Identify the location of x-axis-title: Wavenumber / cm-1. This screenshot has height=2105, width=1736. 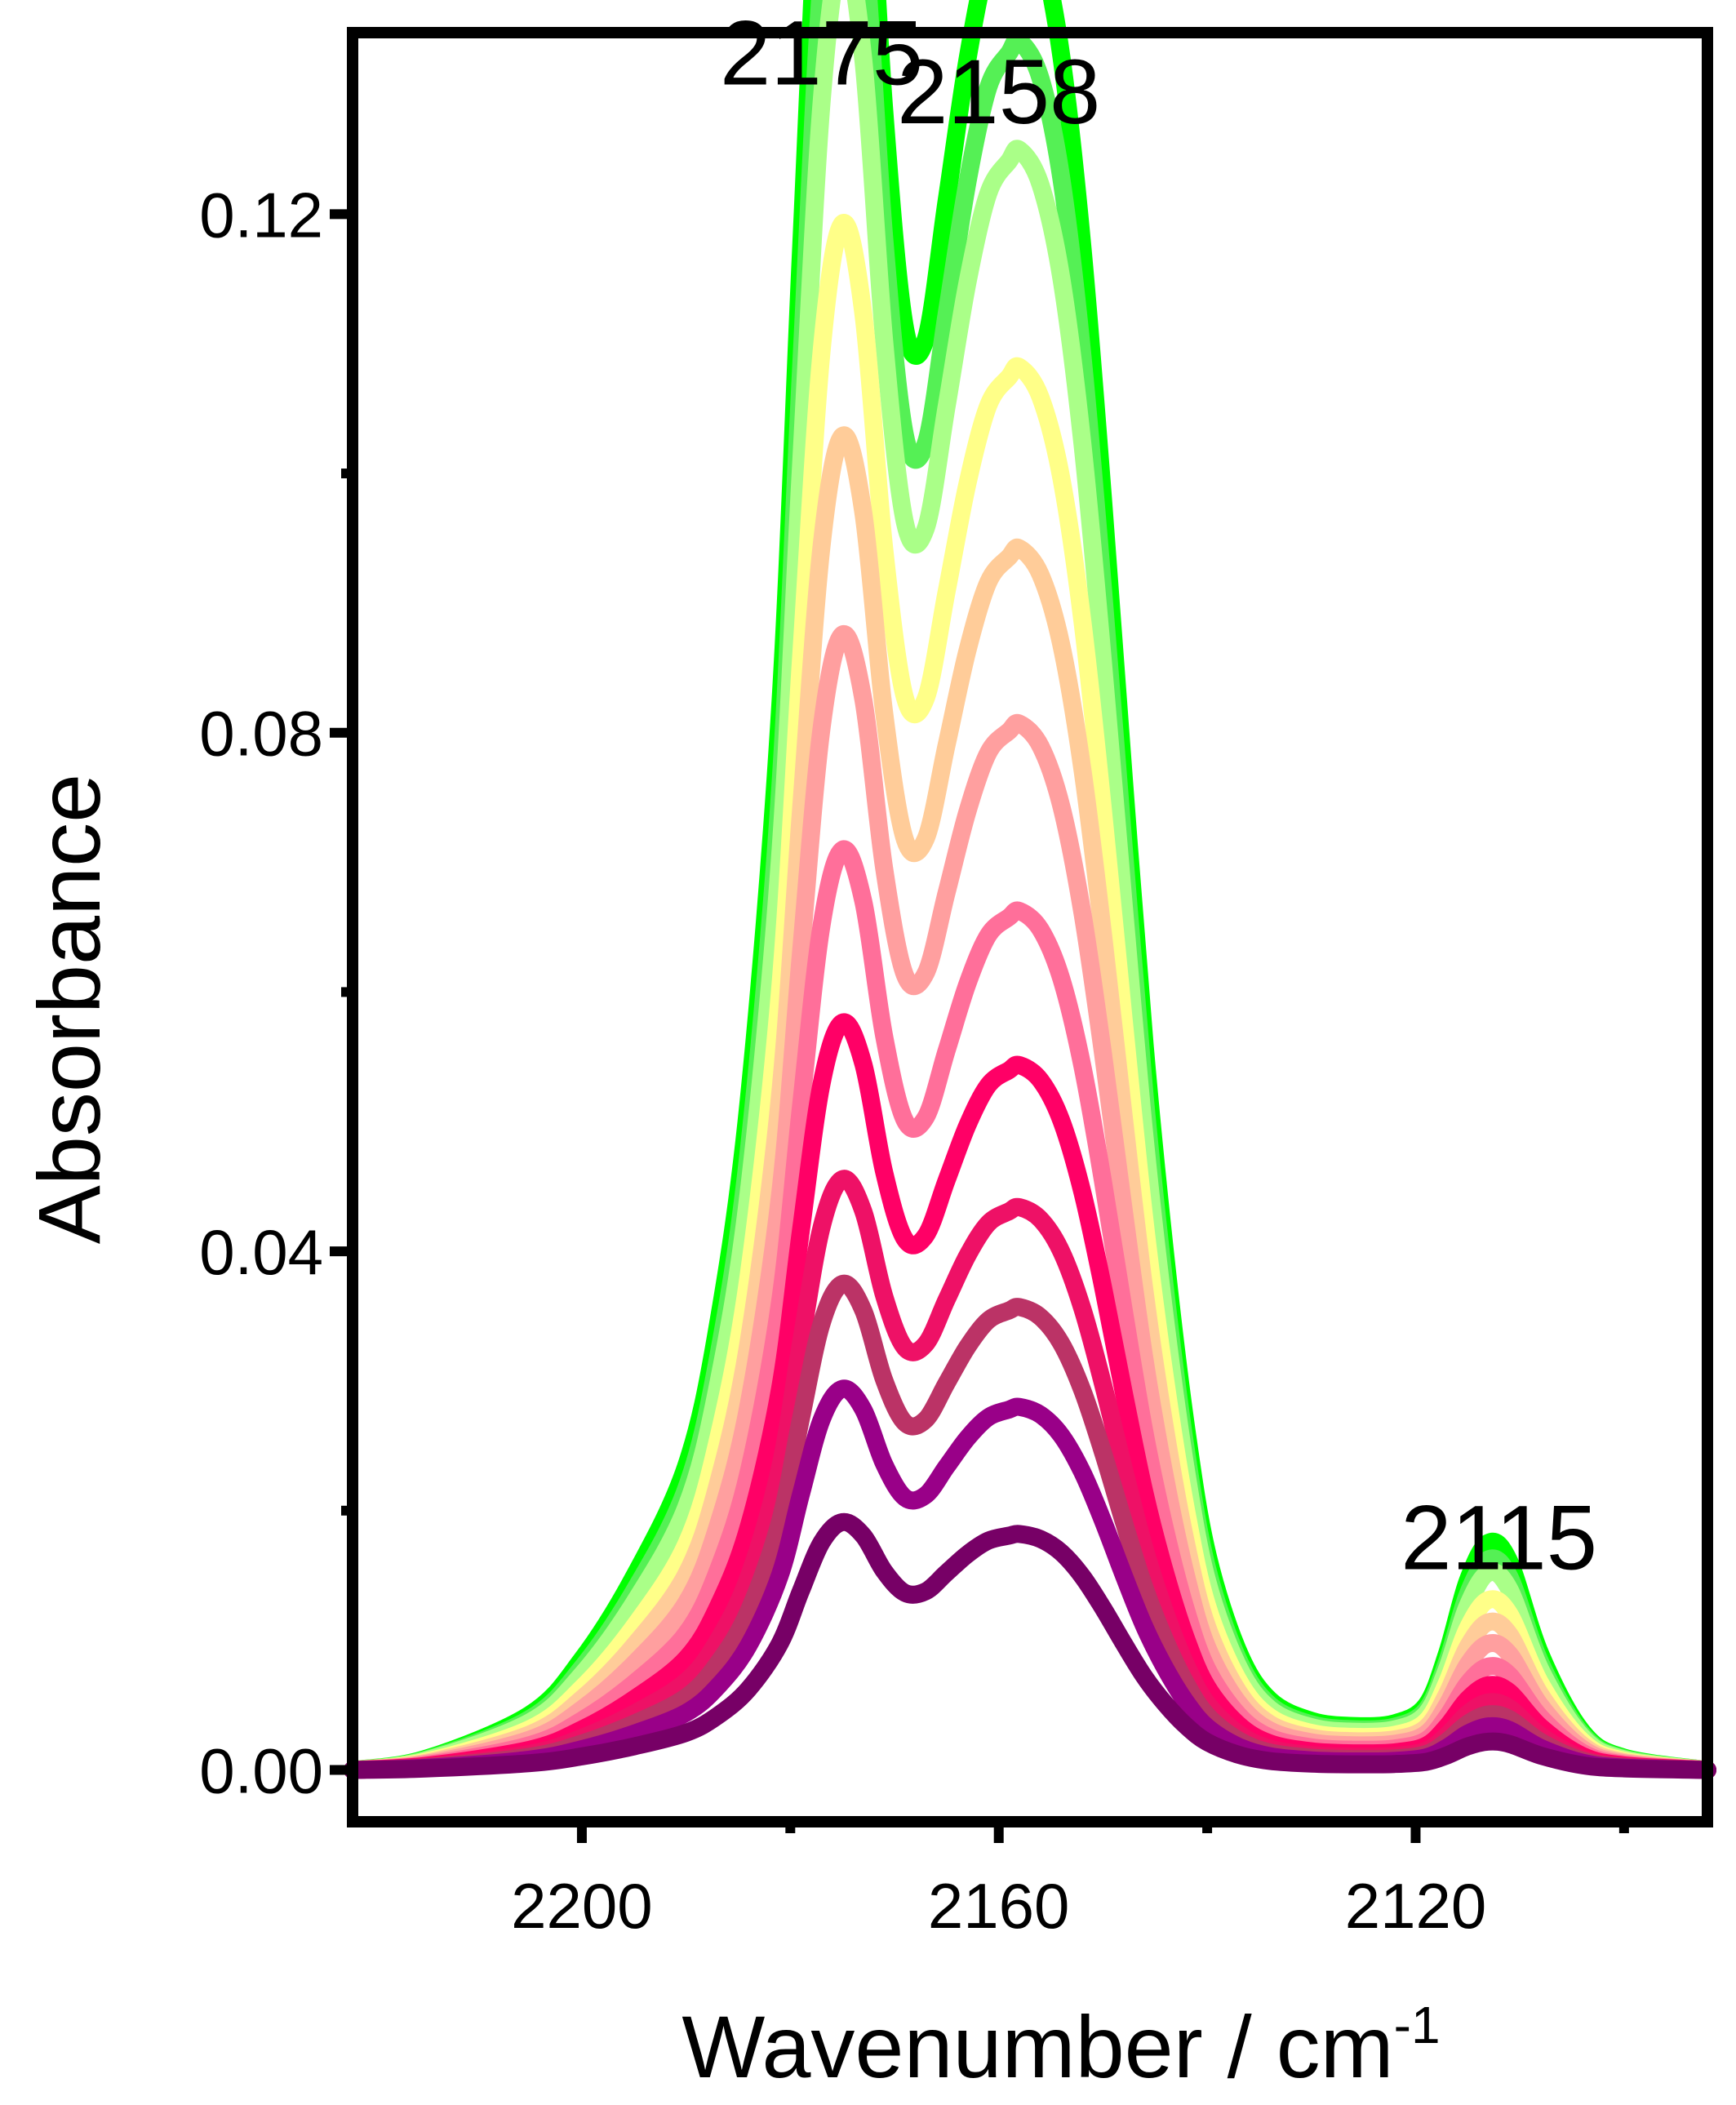
(1061, 2046).